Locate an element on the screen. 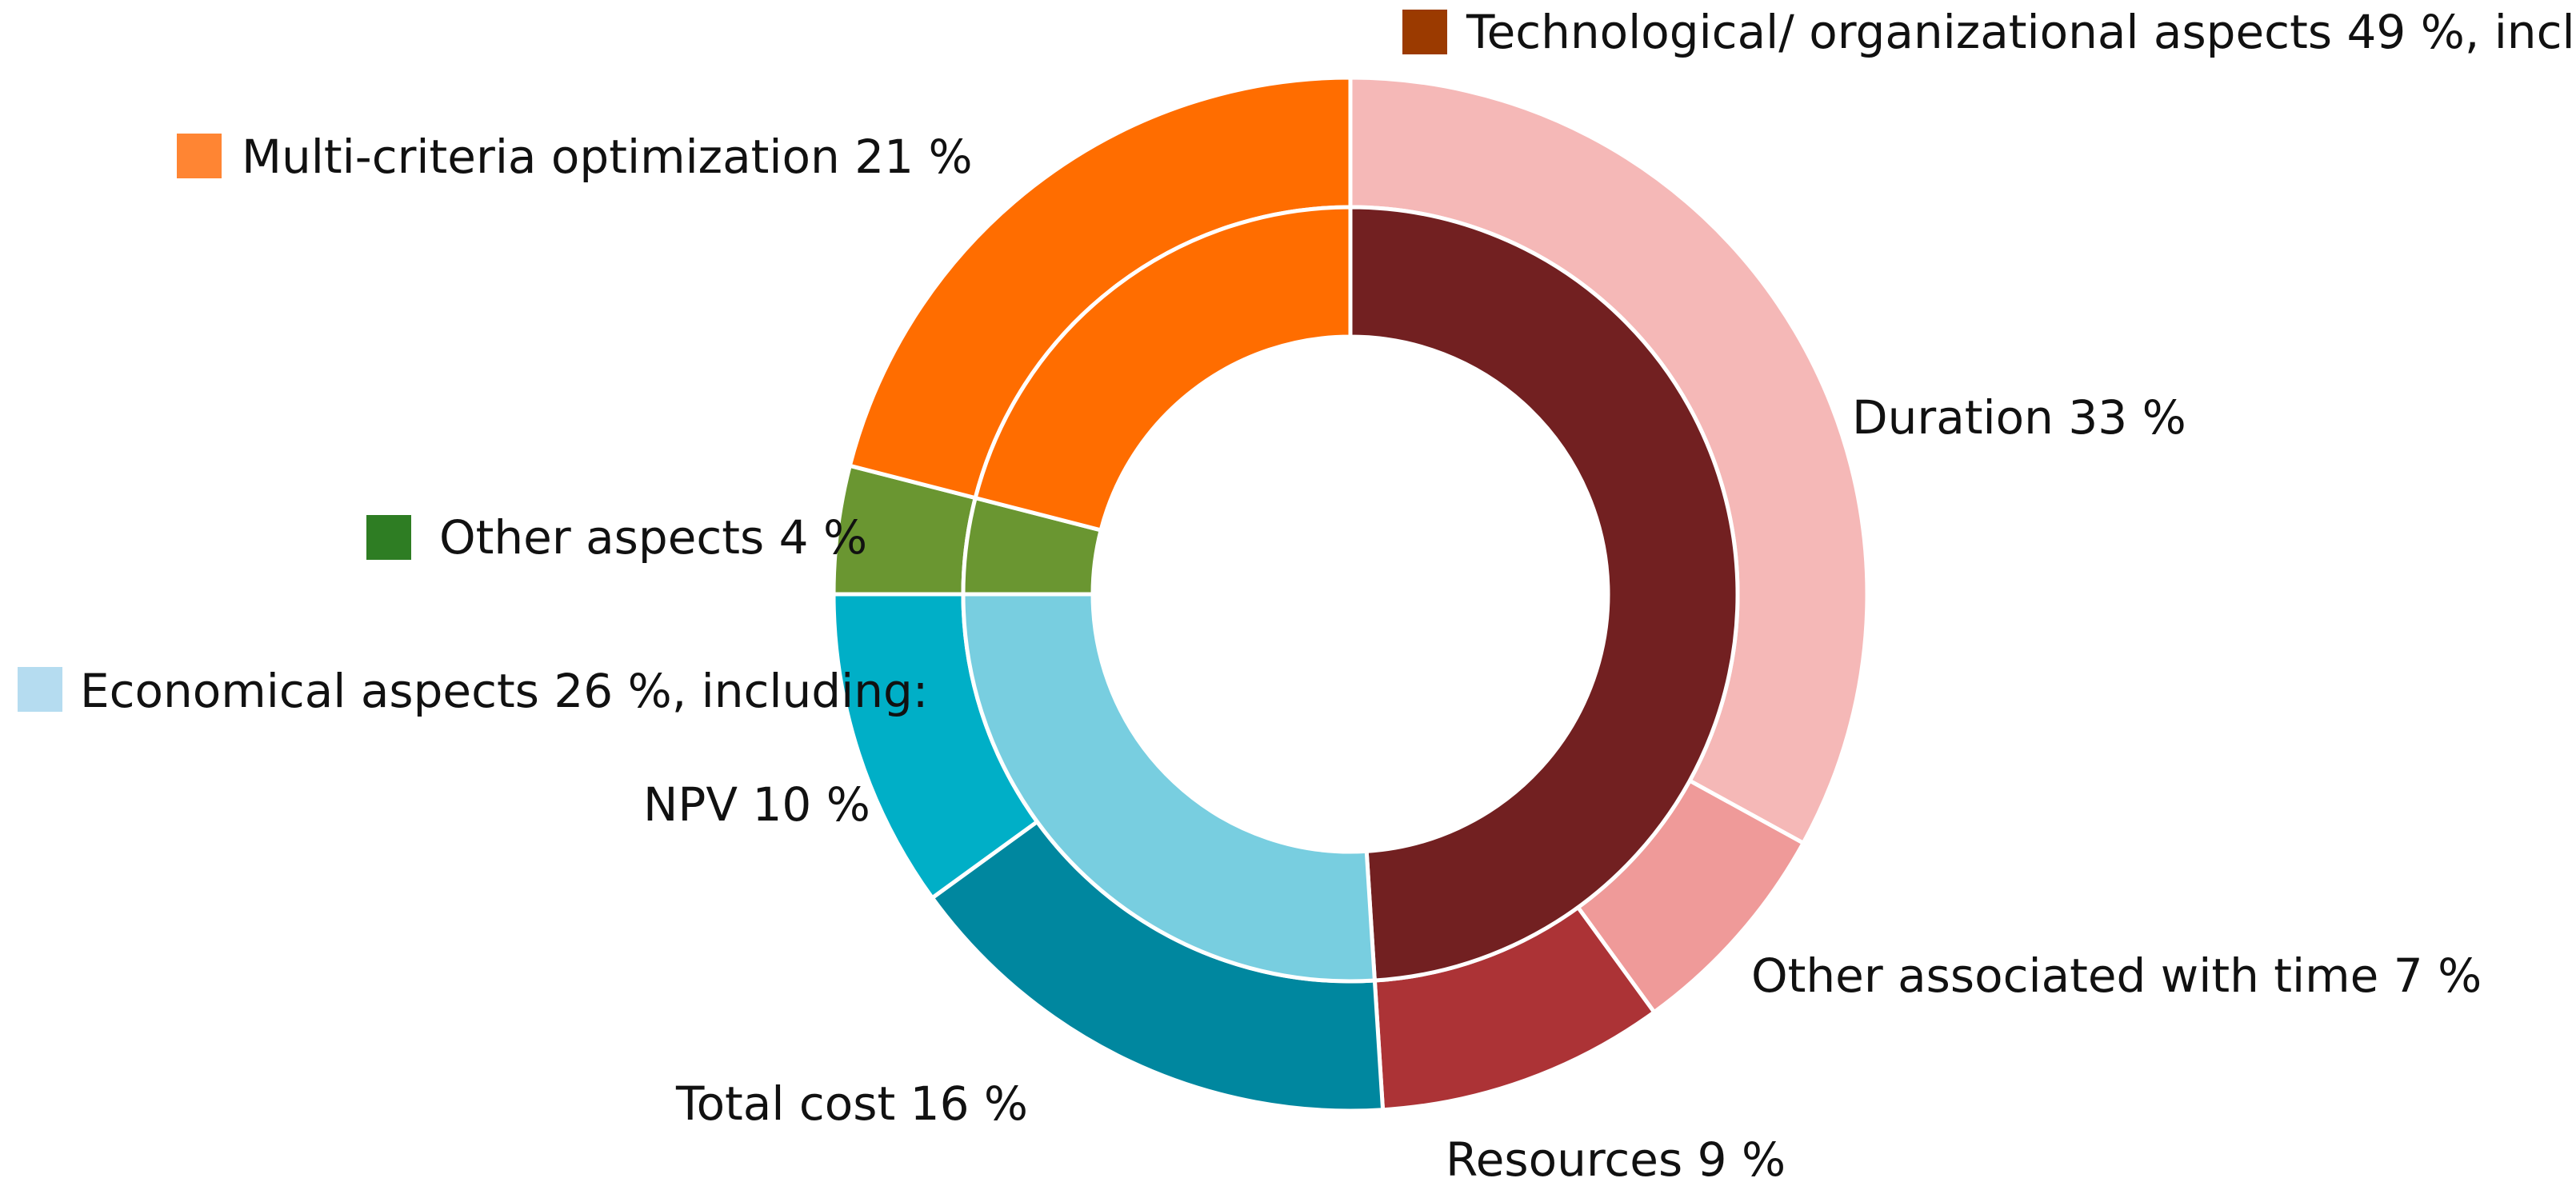 The image size is (2576, 1194). legend-swatch-economical is located at coordinates (40, 689).